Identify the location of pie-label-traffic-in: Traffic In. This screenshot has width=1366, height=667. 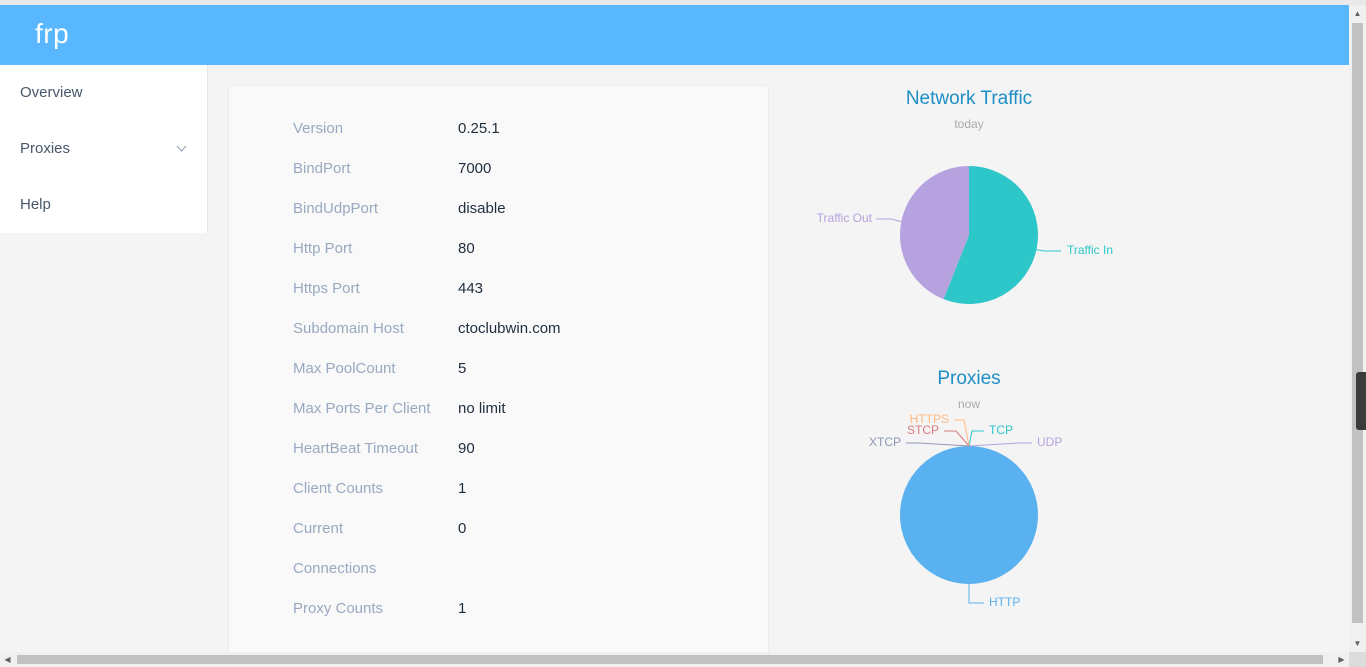
(1090, 250).